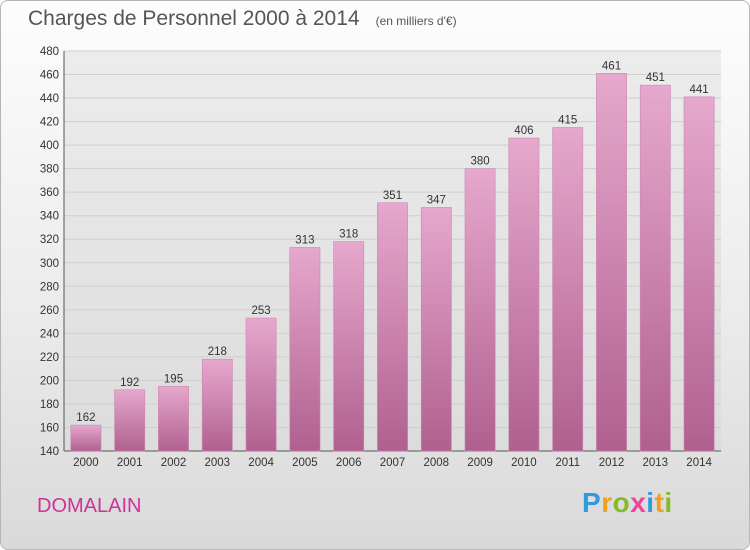  I want to click on data-label: 218, so click(217, 352).